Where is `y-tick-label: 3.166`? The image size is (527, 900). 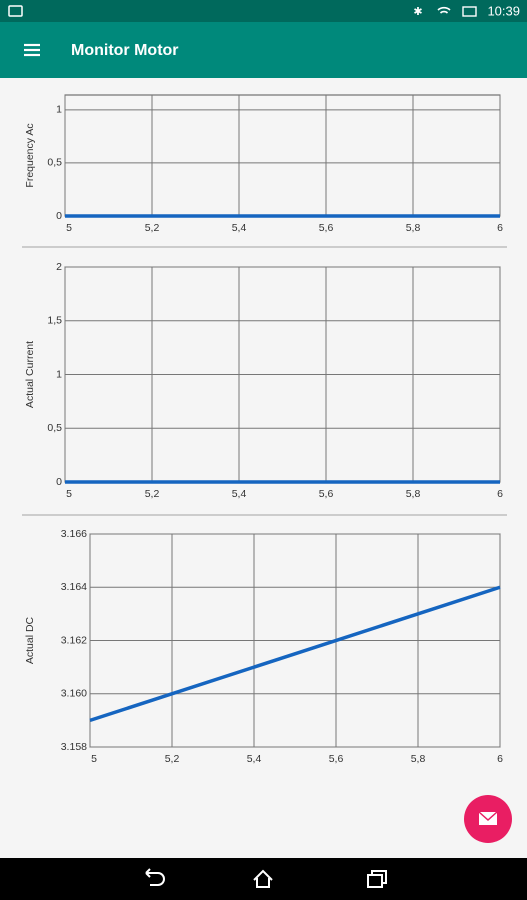
y-tick-label: 3.166 is located at coordinates (74, 534).